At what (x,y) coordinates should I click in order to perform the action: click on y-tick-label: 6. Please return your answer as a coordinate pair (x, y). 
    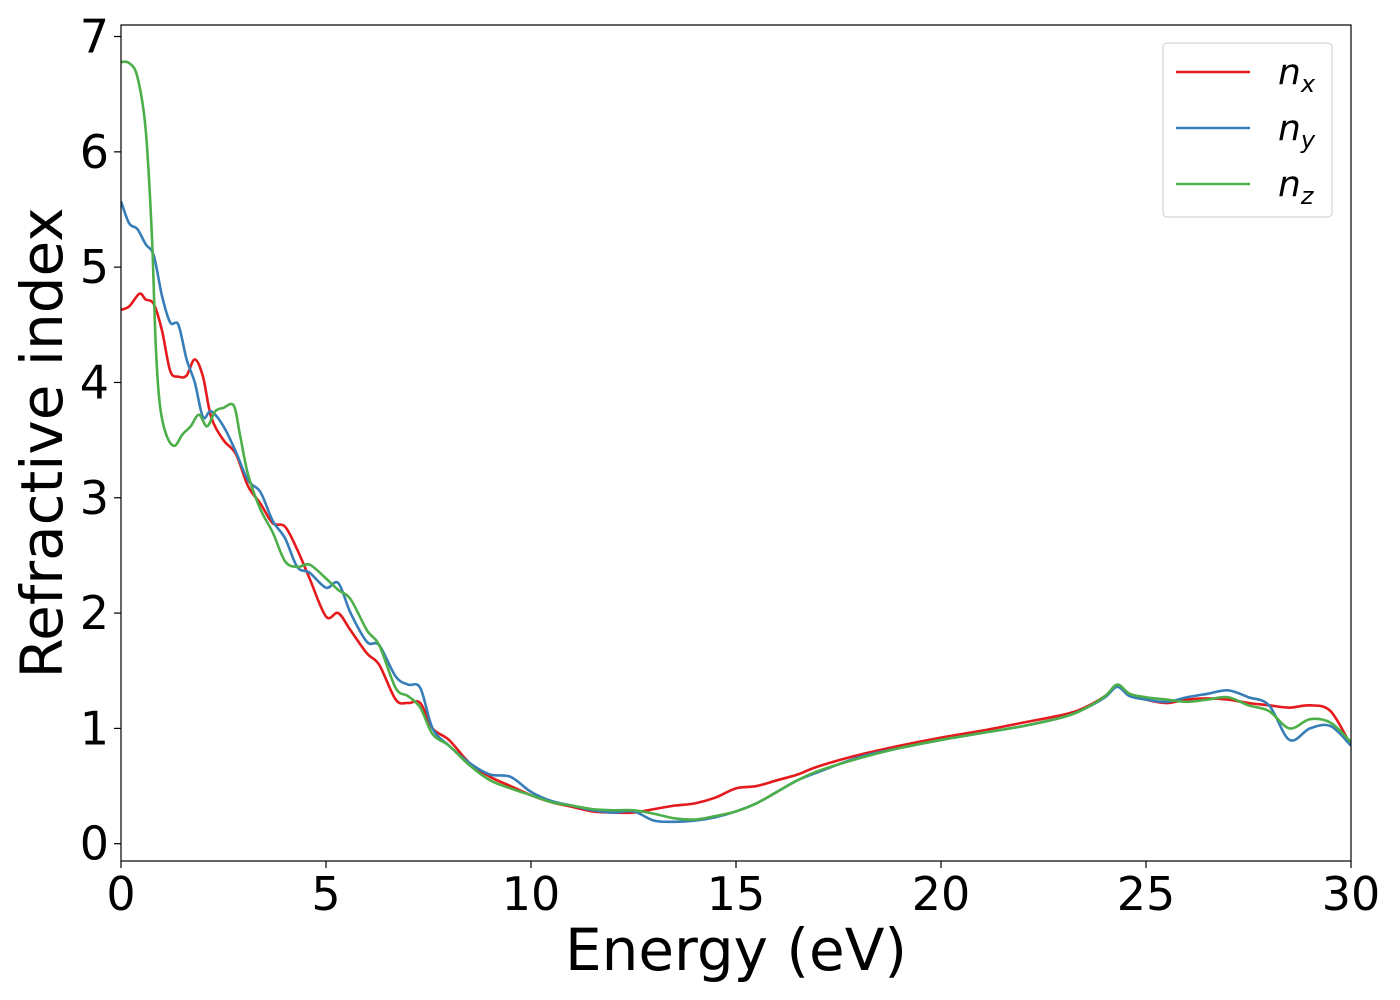
    Looking at the image, I should click on (94, 152).